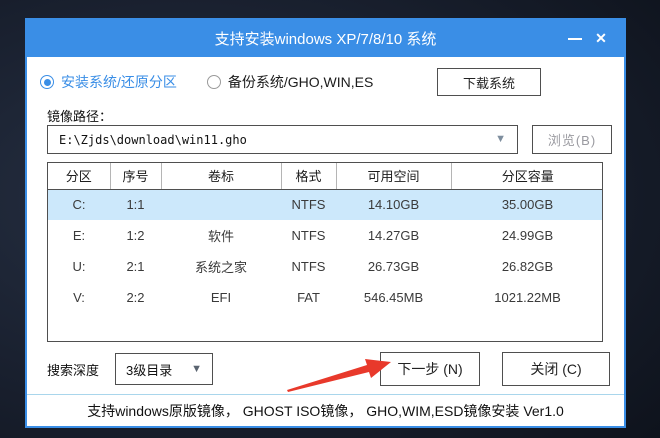 This screenshot has height=438, width=660. What do you see at coordinates (394, 176) in the screenshot?
I see `col-header-free: 可用空间` at bounding box center [394, 176].